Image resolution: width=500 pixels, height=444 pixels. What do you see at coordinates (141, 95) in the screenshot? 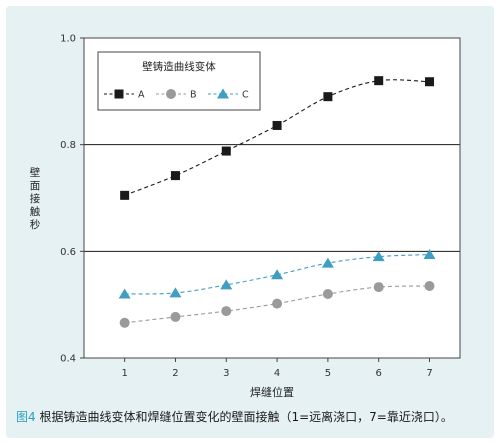
I see `legend-label: A` at bounding box center [141, 95].